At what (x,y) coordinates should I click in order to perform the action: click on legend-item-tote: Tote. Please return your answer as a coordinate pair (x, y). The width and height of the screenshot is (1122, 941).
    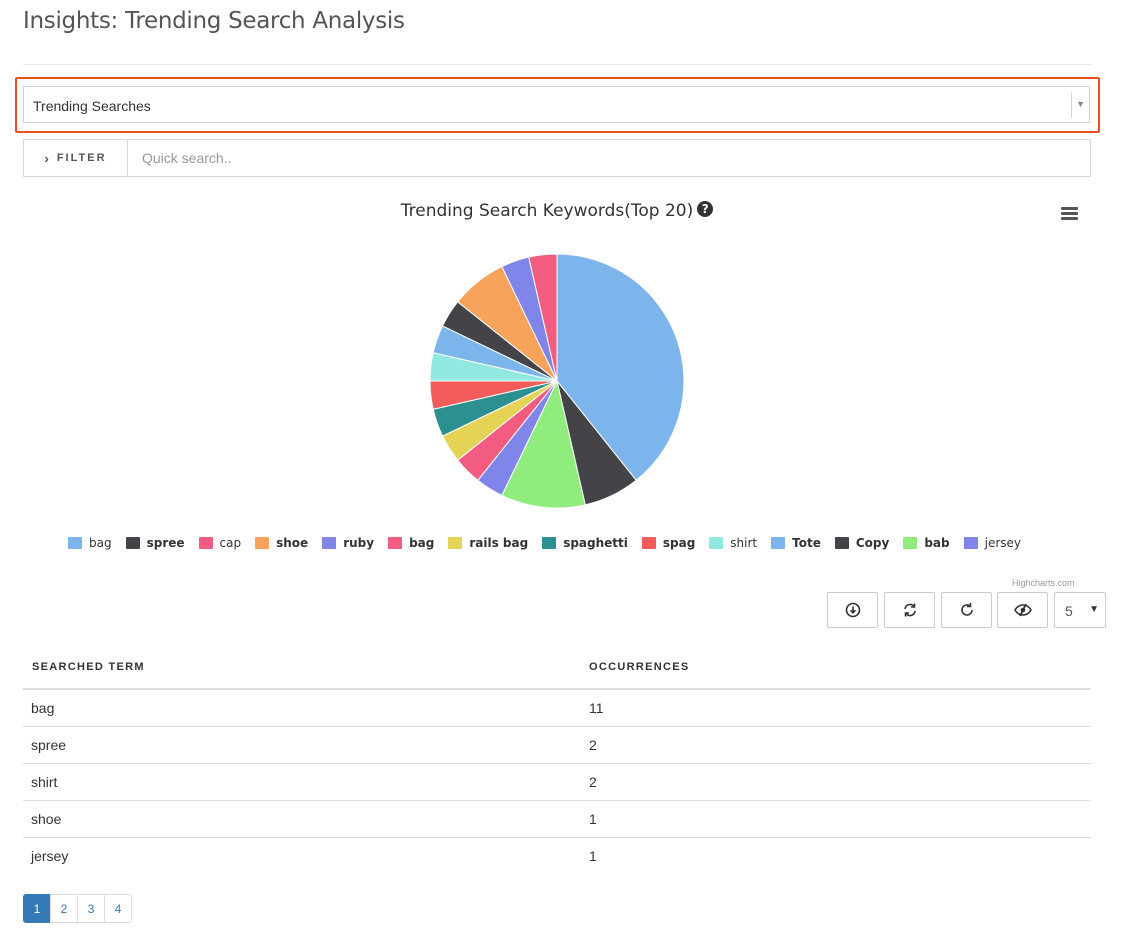
    Looking at the image, I should click on (796, 543).